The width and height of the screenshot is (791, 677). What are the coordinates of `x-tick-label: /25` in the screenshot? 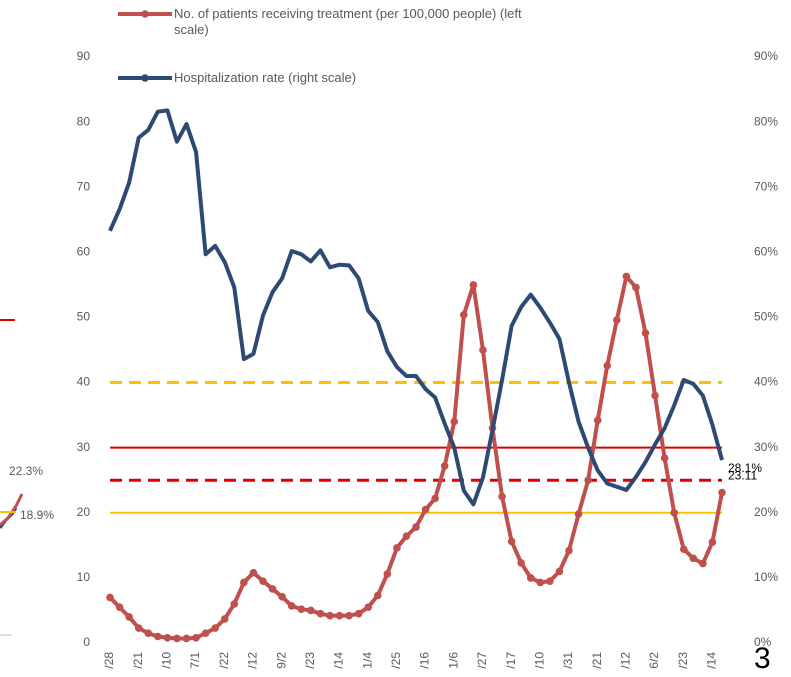 It's located at (396, 660).